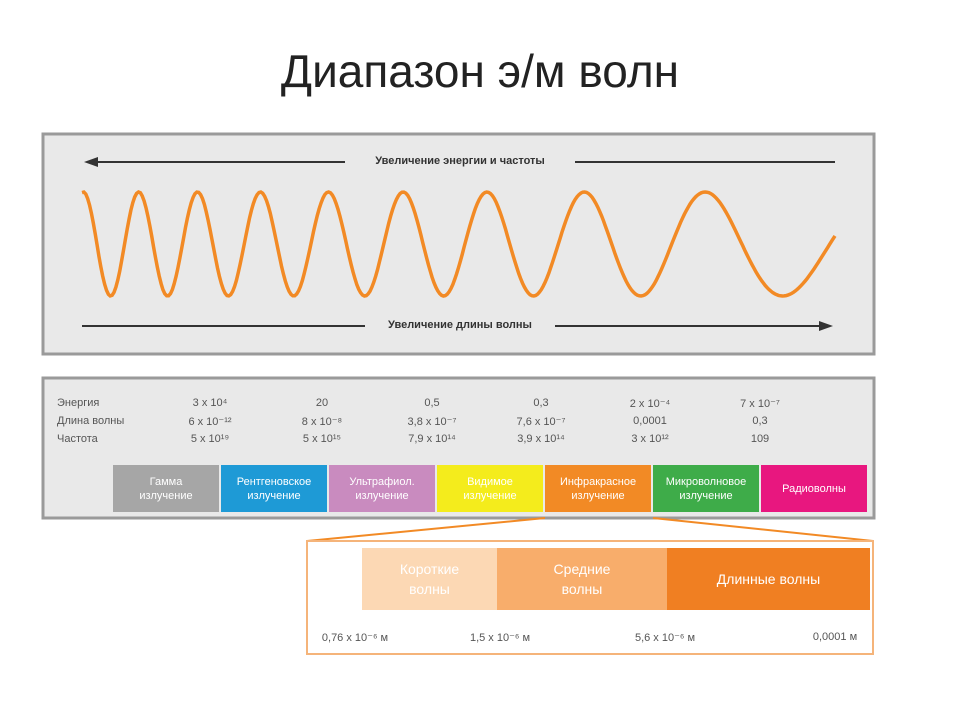 The image size is (960, 720). Describe the element at coordinates (274, 488) in the screenshot. I see `band: Рентгеновское излучение` at that location.